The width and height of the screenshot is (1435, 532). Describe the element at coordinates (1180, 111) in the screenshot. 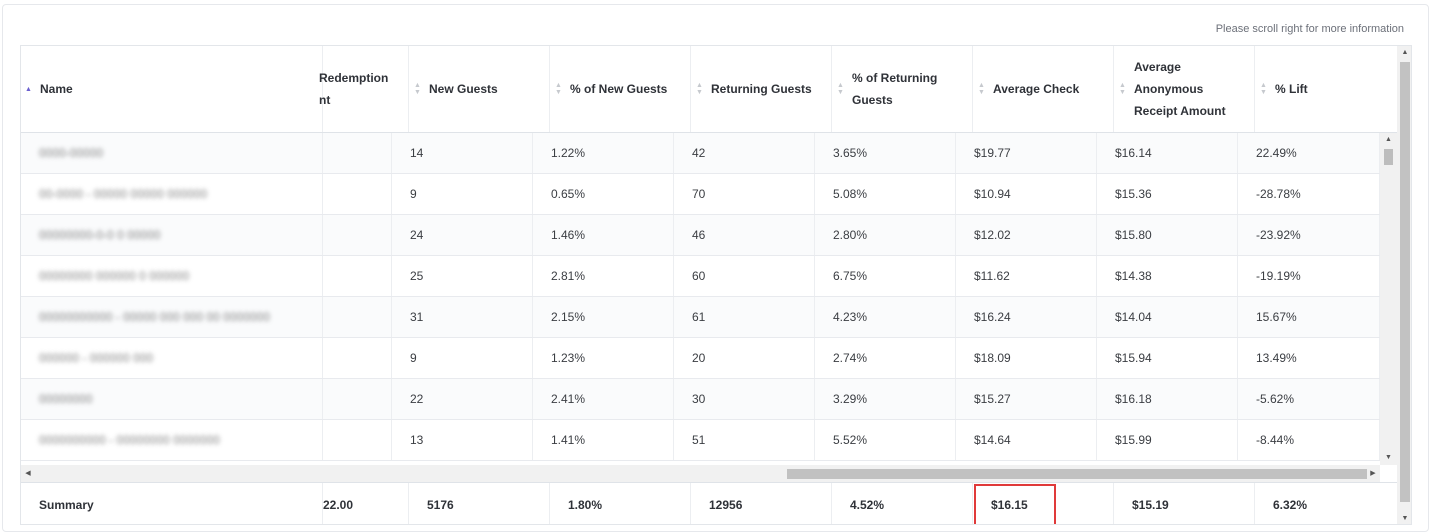

I see `column-header-avg-anon-line3: Receipt Amount` at that location.